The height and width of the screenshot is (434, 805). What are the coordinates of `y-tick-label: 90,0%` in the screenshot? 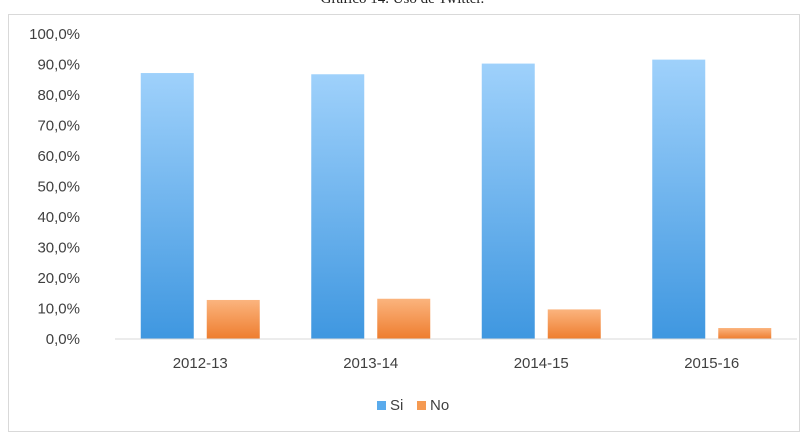 It's located at (58, 65).